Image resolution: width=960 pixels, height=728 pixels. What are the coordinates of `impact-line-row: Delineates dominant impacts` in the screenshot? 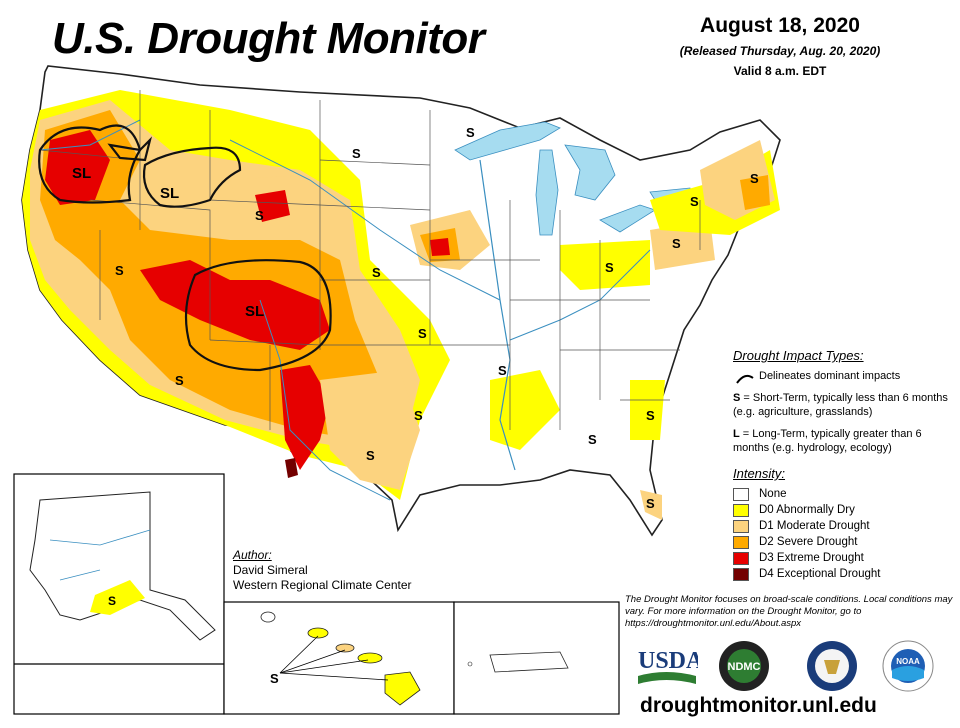 It's located at (844, 376).